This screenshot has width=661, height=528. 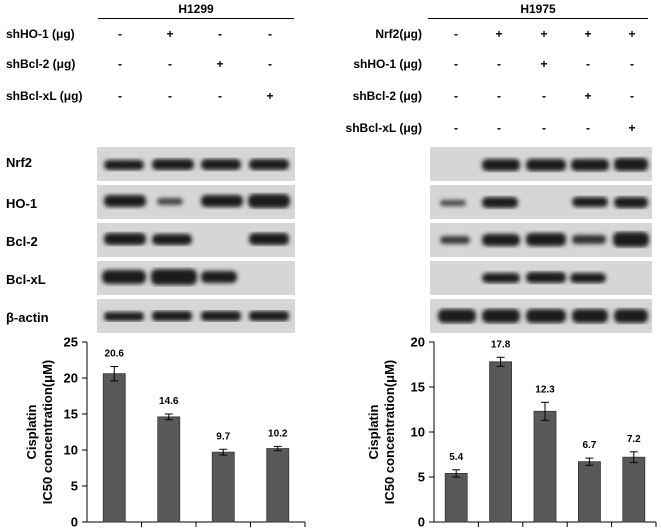 I want to click on left-panel-title: H1299, so click(x=196, y=9).